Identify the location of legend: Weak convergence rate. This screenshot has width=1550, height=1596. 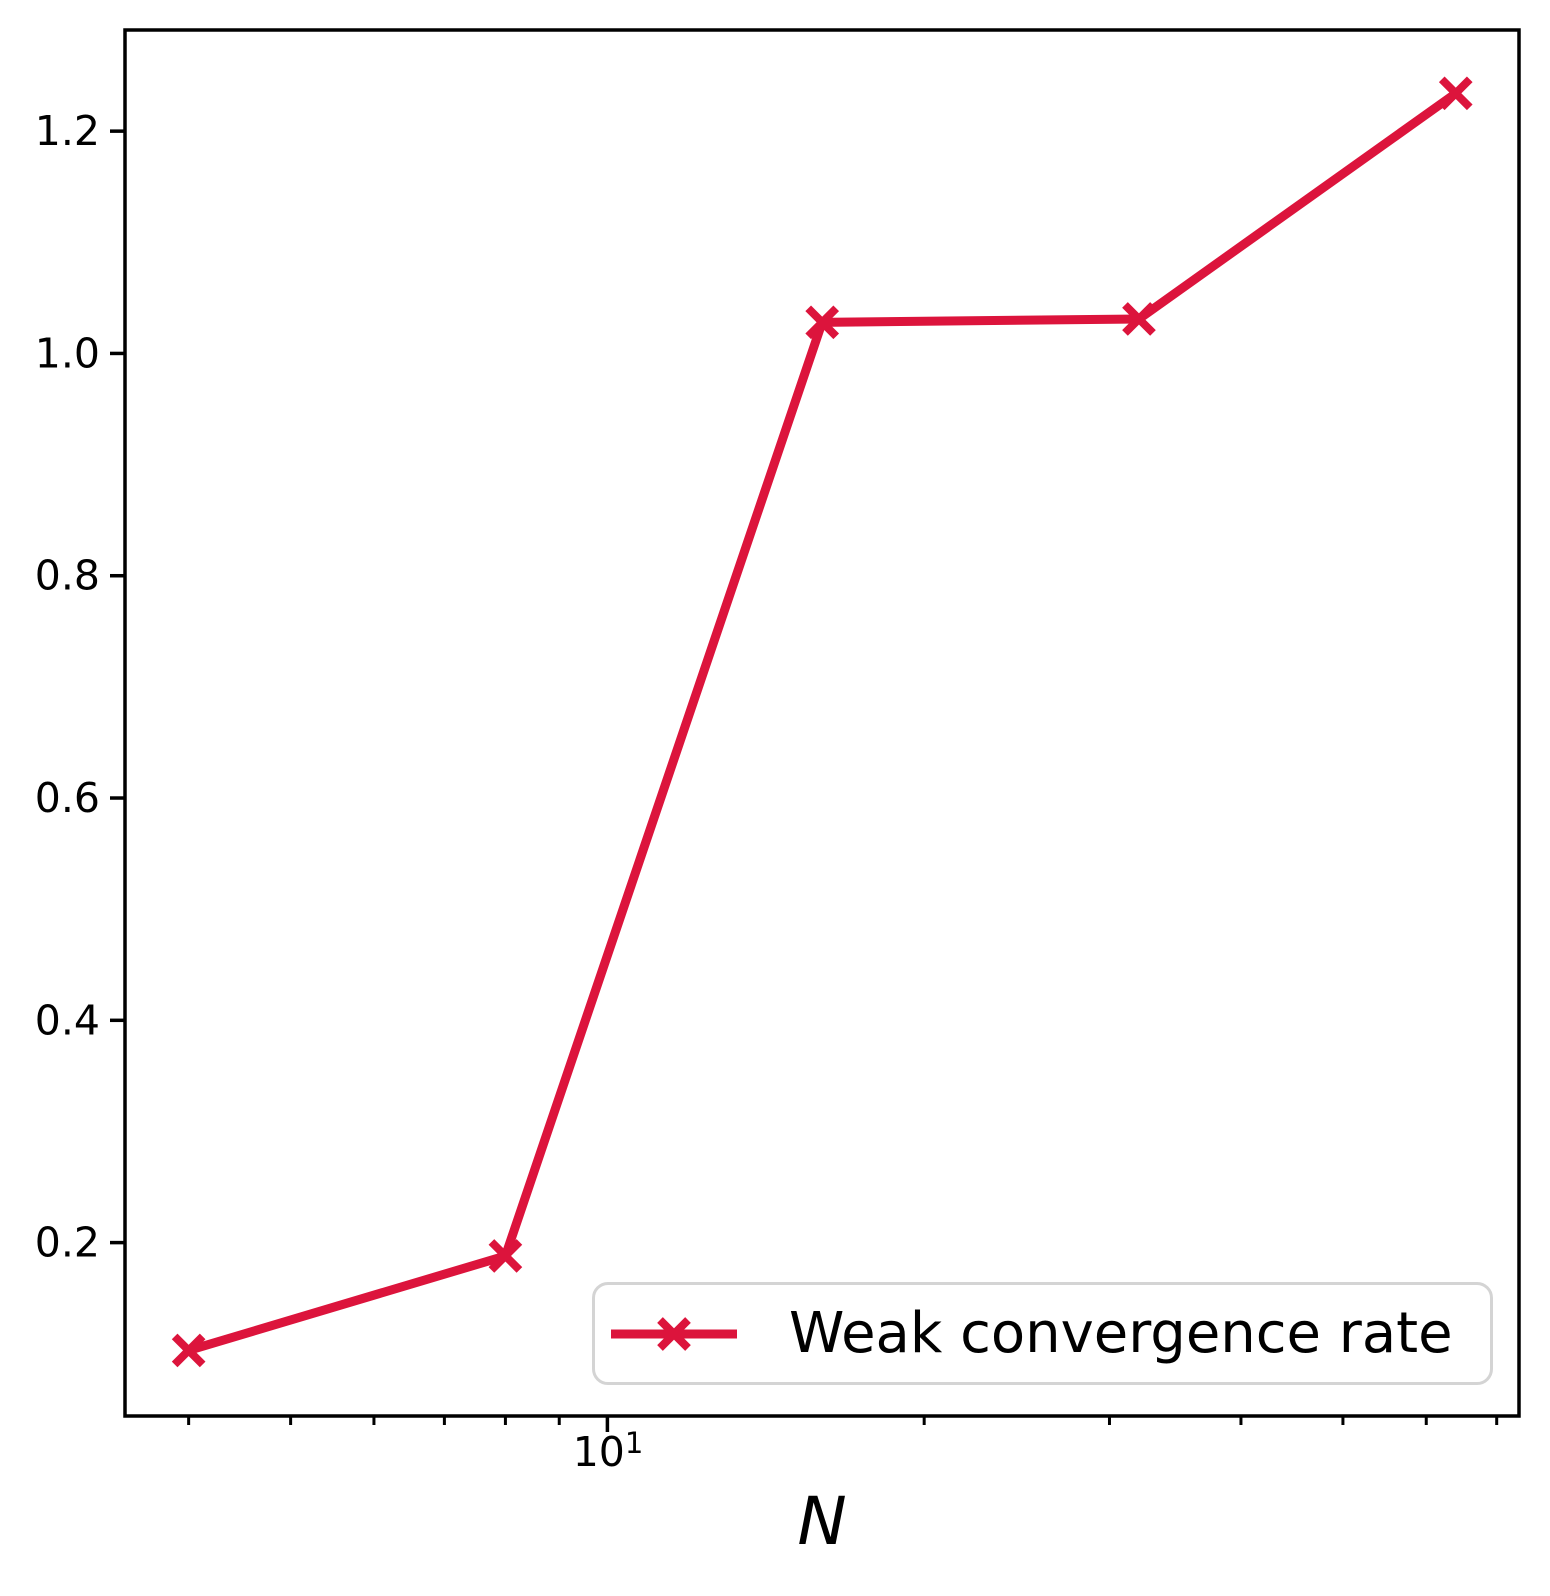
(1042, 1333).